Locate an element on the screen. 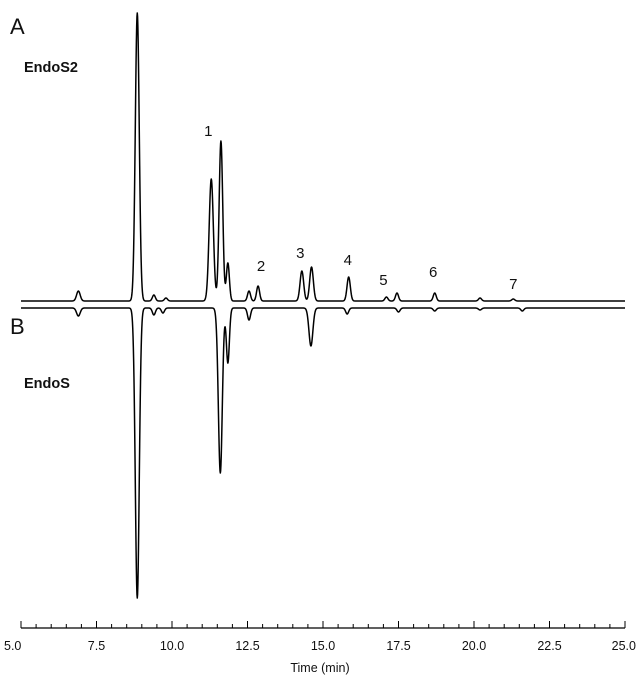 The width and height of the screenshot is (638, 681). x-tick-label: 17.5 is located at coordinates (398, 646).